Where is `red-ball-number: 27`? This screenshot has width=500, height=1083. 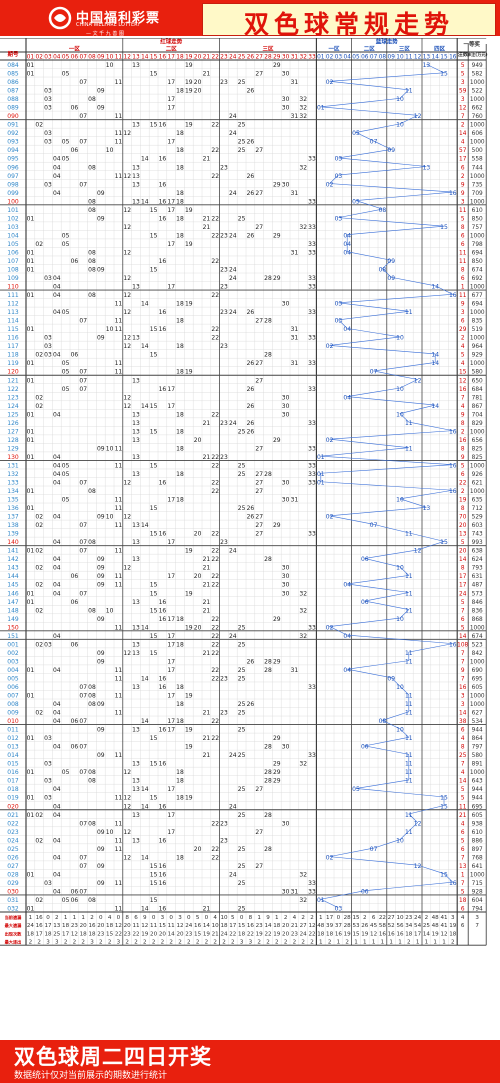 red-ball-number: 27 is located at coordinates (259, 789).